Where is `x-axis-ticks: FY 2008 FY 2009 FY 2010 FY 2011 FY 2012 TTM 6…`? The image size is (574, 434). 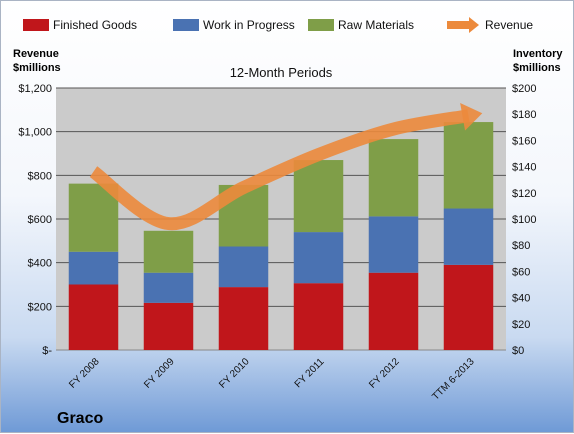
x-axis-ticks: FY 2008 FY 2009 FY 2010 FY 2011 FY 2012 TTM 6… is located at coordinates (272, 379).